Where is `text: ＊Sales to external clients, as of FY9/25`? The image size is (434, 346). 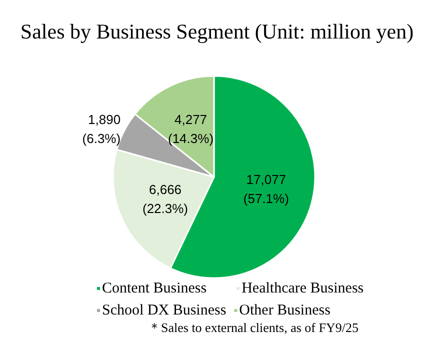 text: ＊Sales to external clients, as of FY9/25 is located at coordinates (253, 327).